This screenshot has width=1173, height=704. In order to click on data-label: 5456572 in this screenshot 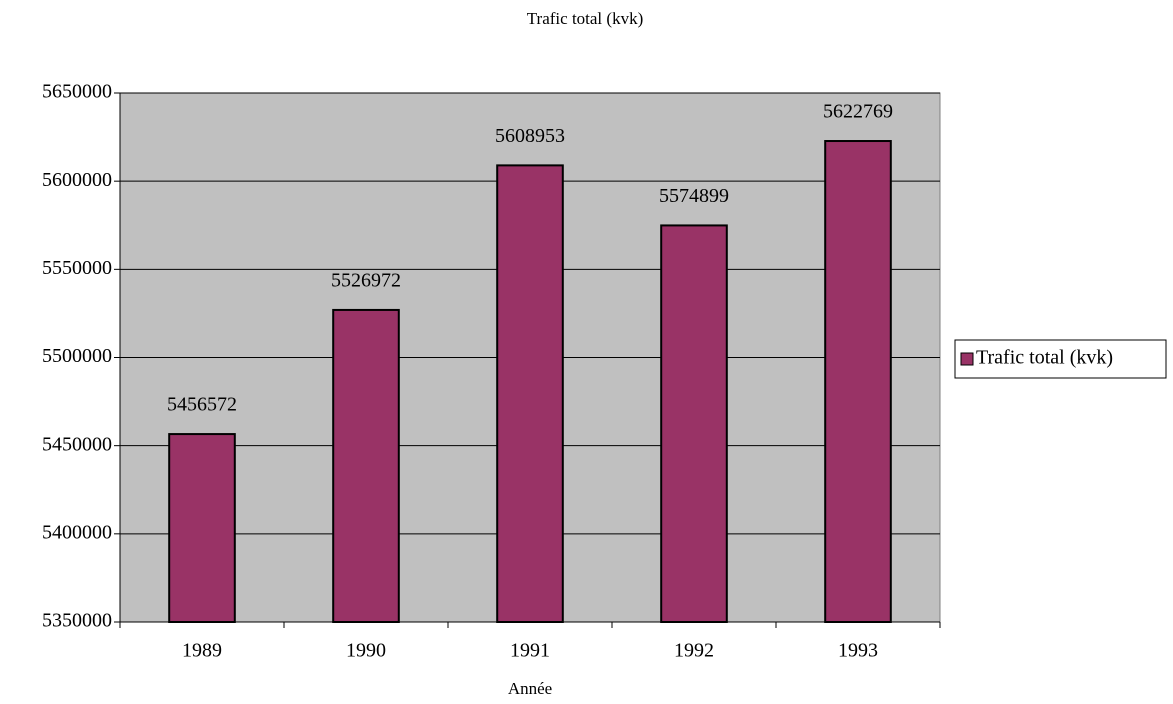, I will do `click(202, 405)`.